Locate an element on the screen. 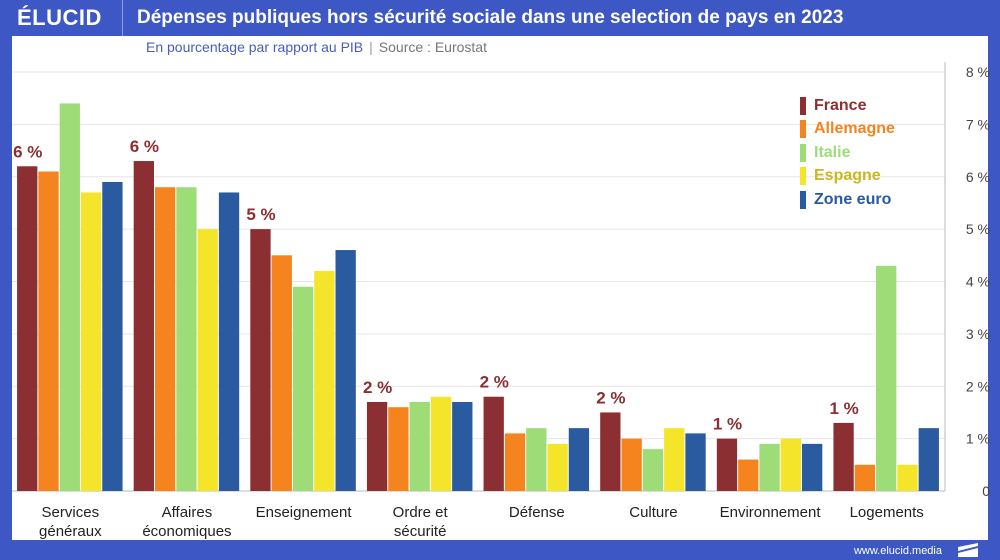 The height and width of the screenshot is (560, 1000). x-tick-label: généraux is located at coordinates (70, 531).